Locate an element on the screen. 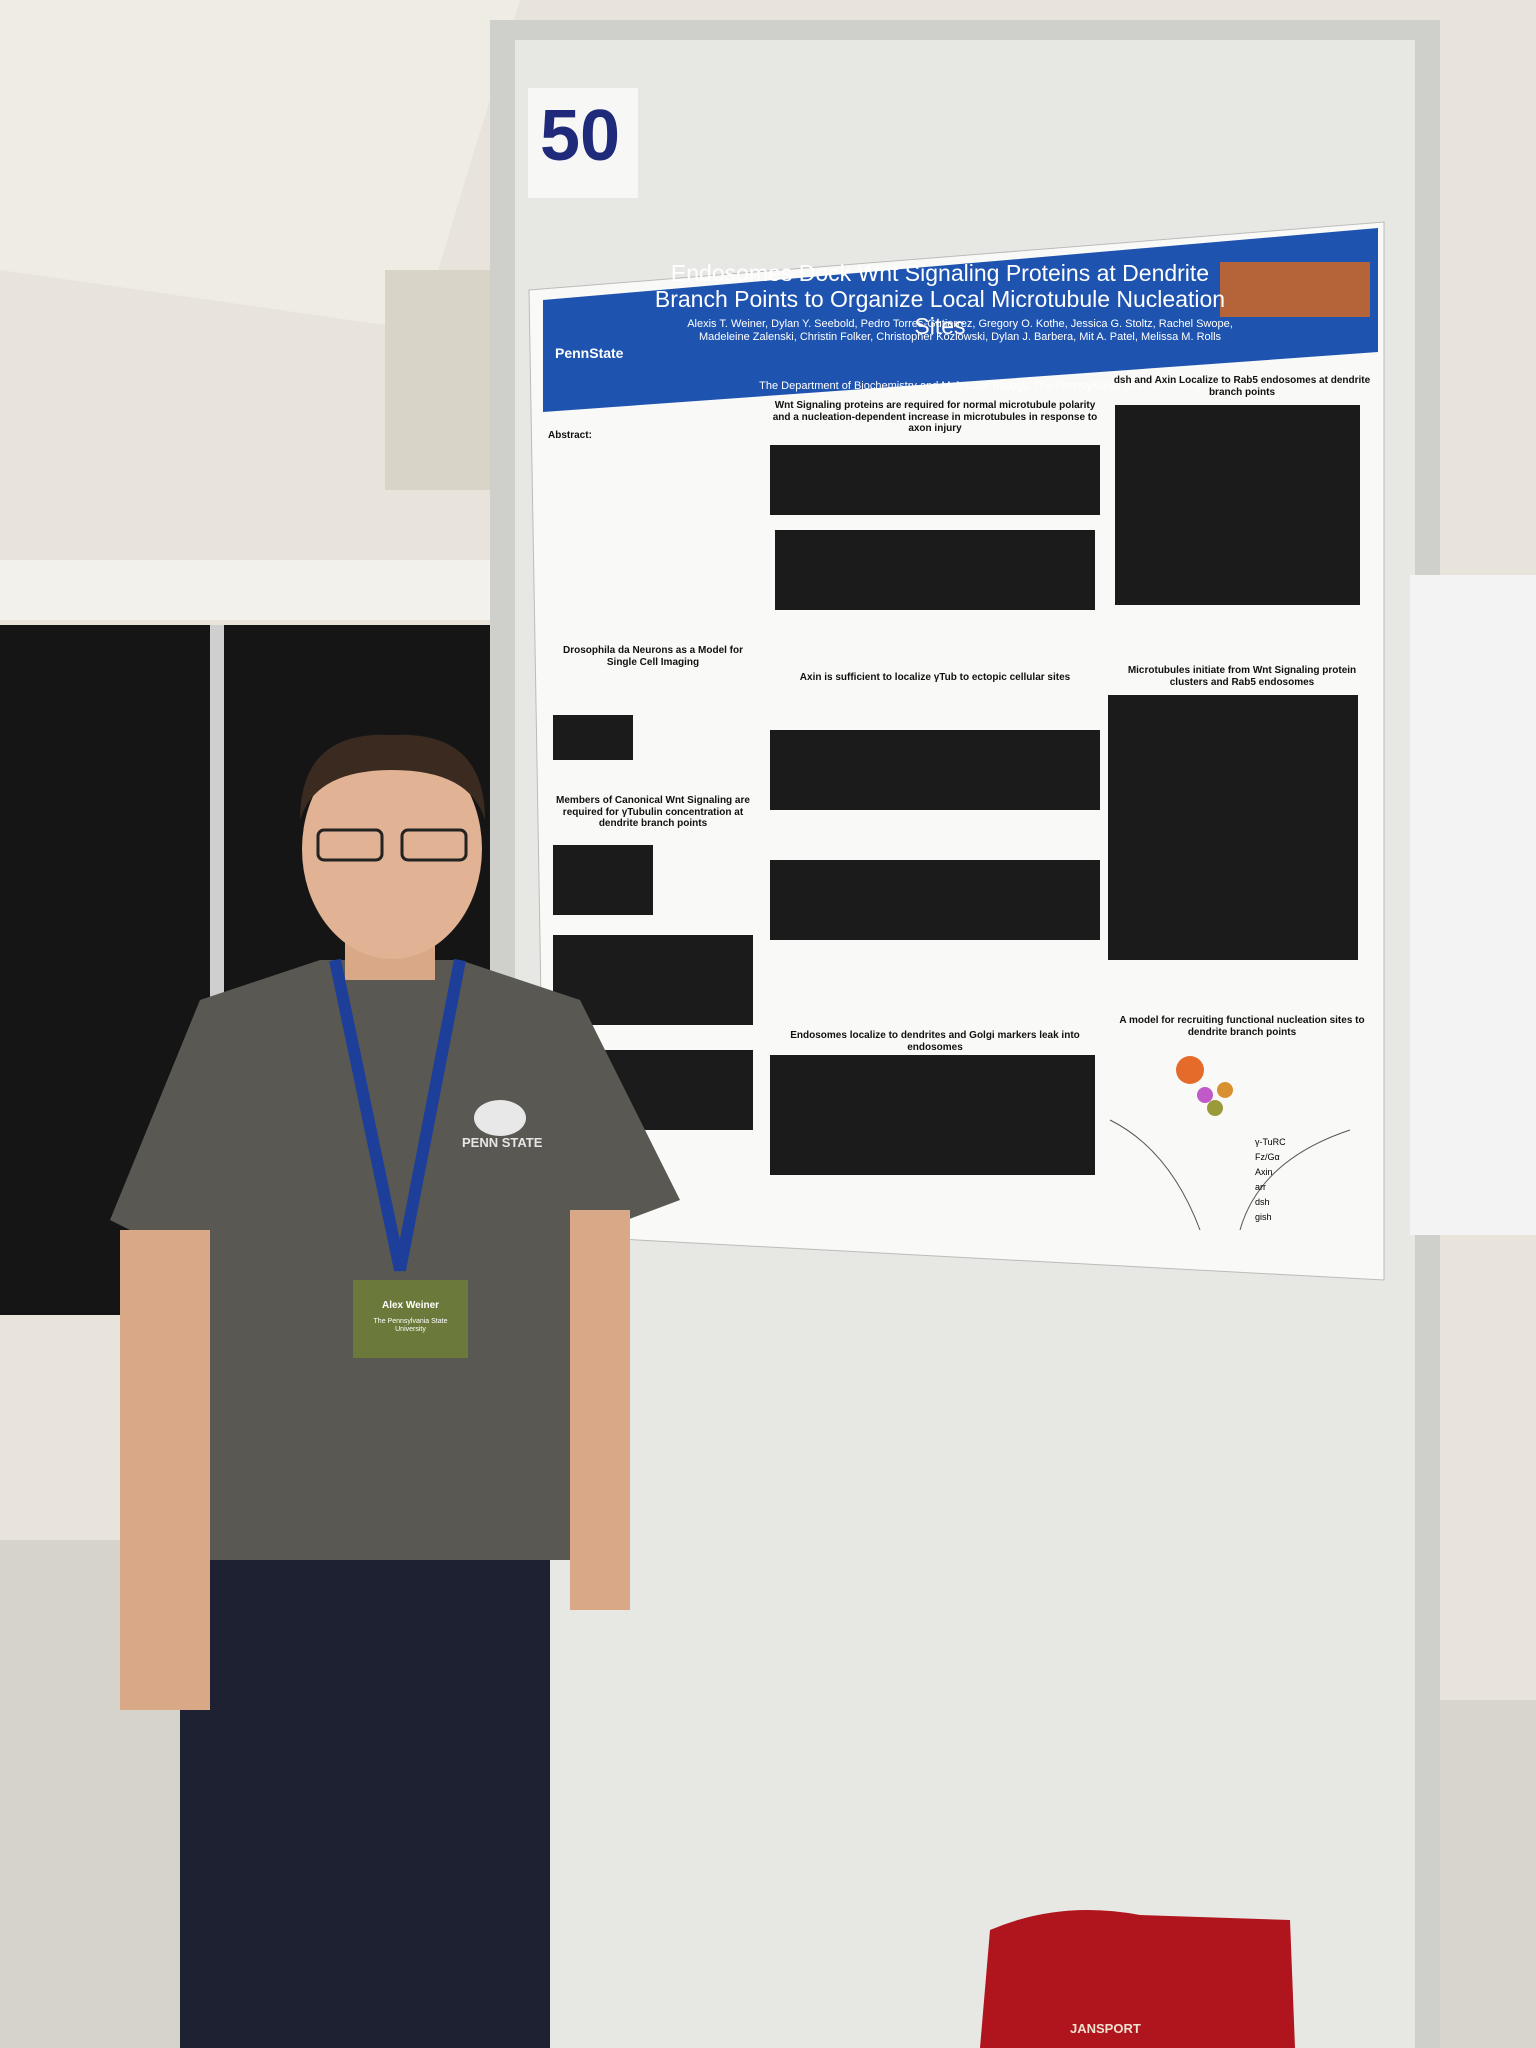 Image resolution: width=1536 pixels, height=2048 pixels. badge-name: Alex Weiner is located at coordinates (410, 1305).